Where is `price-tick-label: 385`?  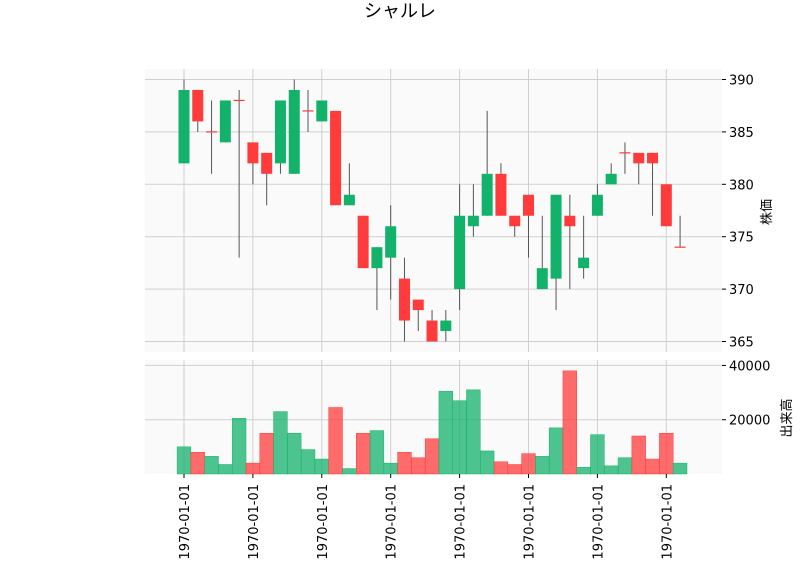
price-tick-label: 385 is located at coordinates (741, 133).